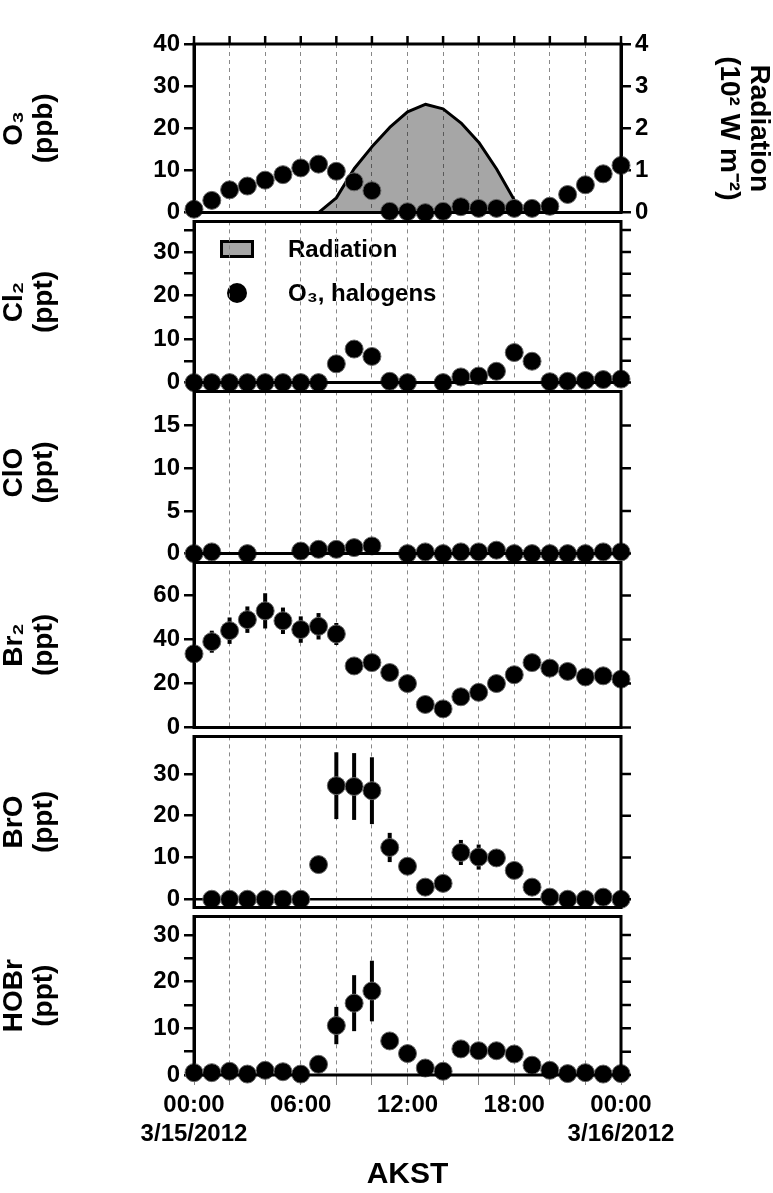 The image size is (773, 1193). What do you see at coordinates (642, 84) in the screenshot?
I see `y2-tick-label: 3` at bounding box center [642, 84].